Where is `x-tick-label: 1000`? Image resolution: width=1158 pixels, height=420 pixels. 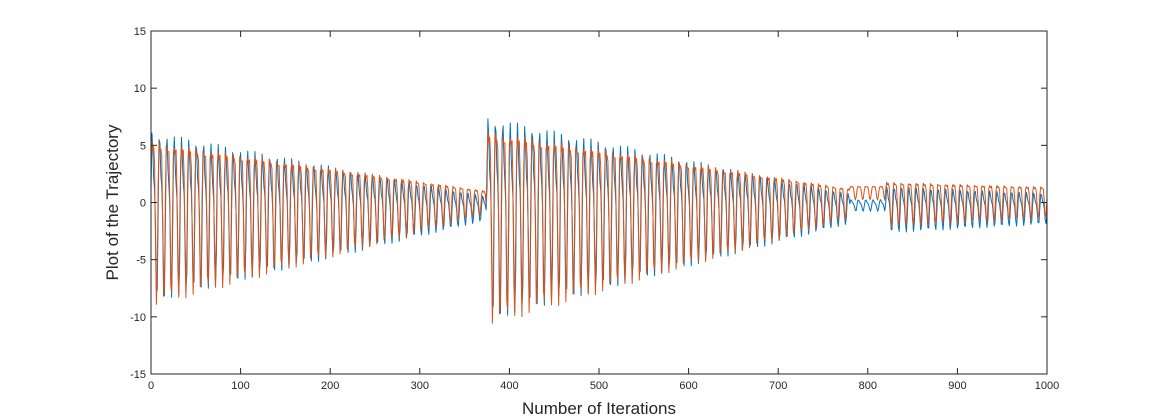 x-tick-label: 1000 is located at coordinates (1047, 386).